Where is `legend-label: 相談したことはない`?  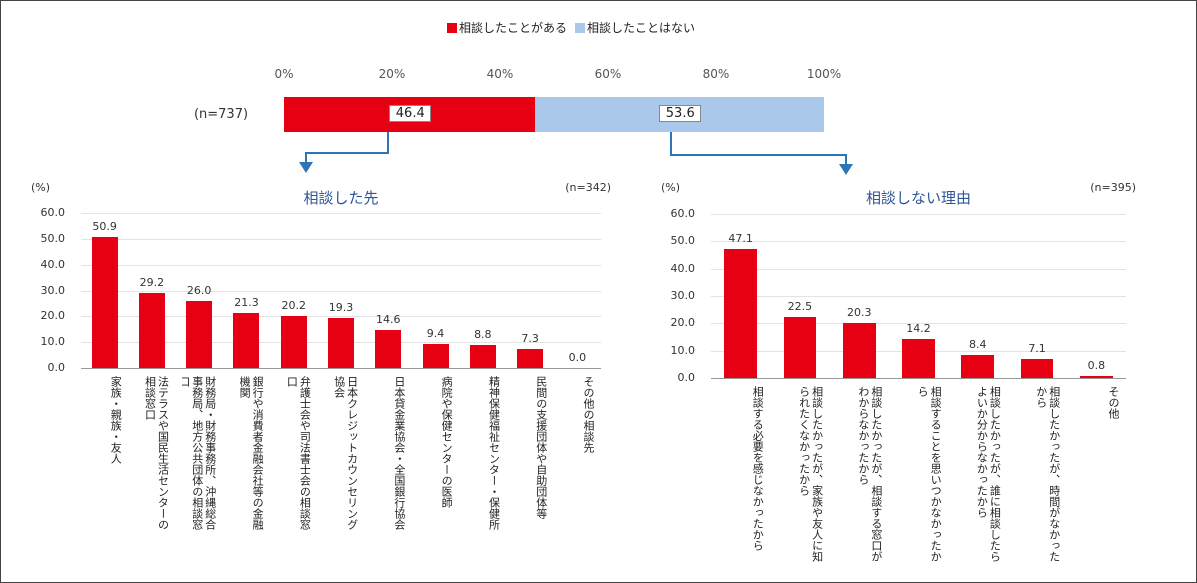 legend-label: 相談したことはない is located at coordinates (641, 28).